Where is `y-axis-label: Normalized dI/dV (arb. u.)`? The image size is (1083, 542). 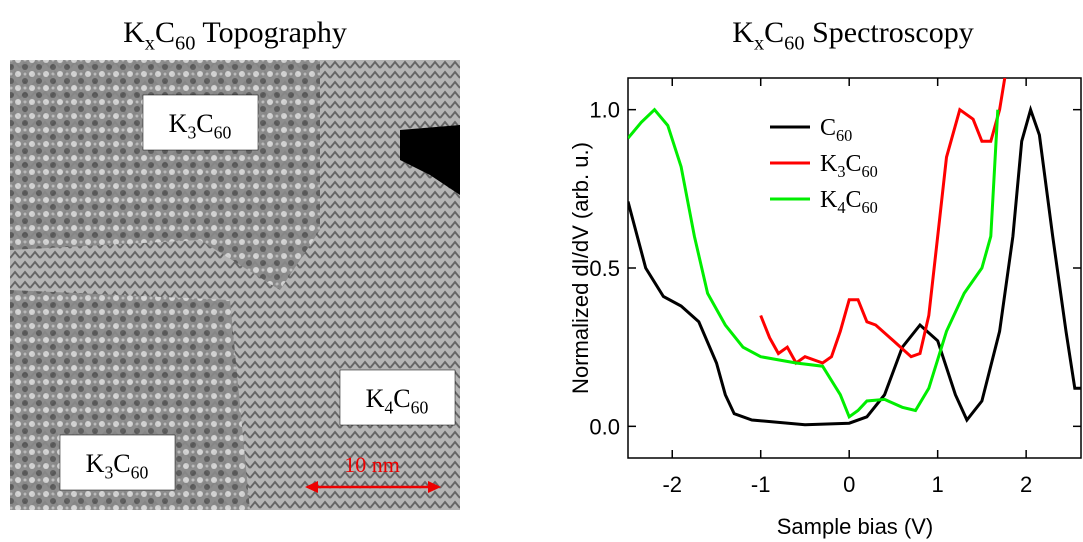 y-axis-label: Normalized dI/dV (arb. u.) is located at coordinates (580, 268).